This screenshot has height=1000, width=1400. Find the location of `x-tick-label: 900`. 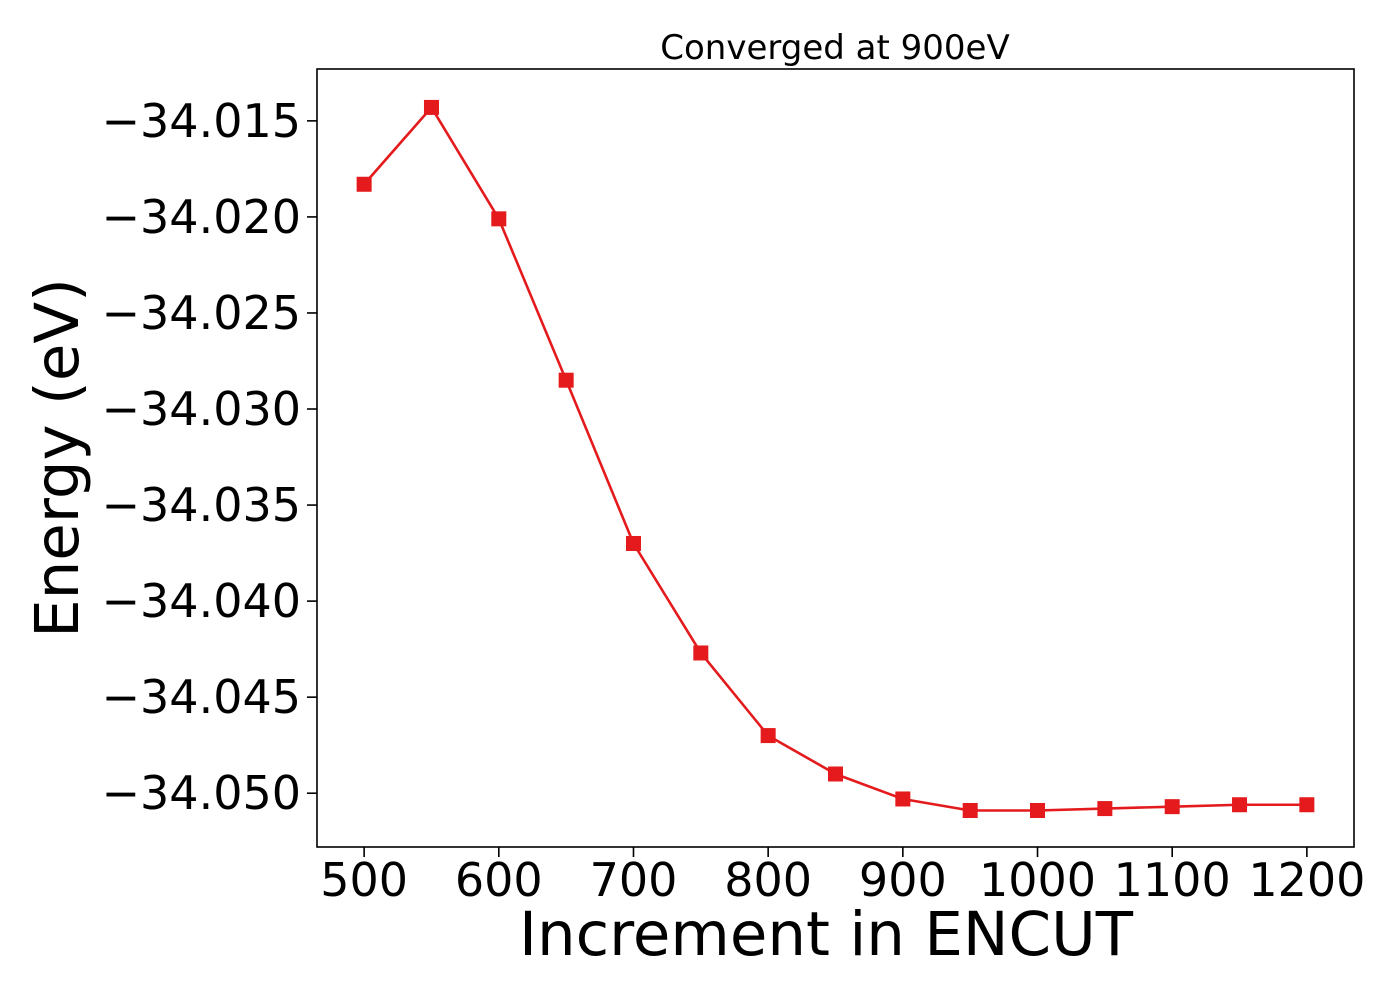

x-tick-label: 900 is located at coordinates (903, 880).